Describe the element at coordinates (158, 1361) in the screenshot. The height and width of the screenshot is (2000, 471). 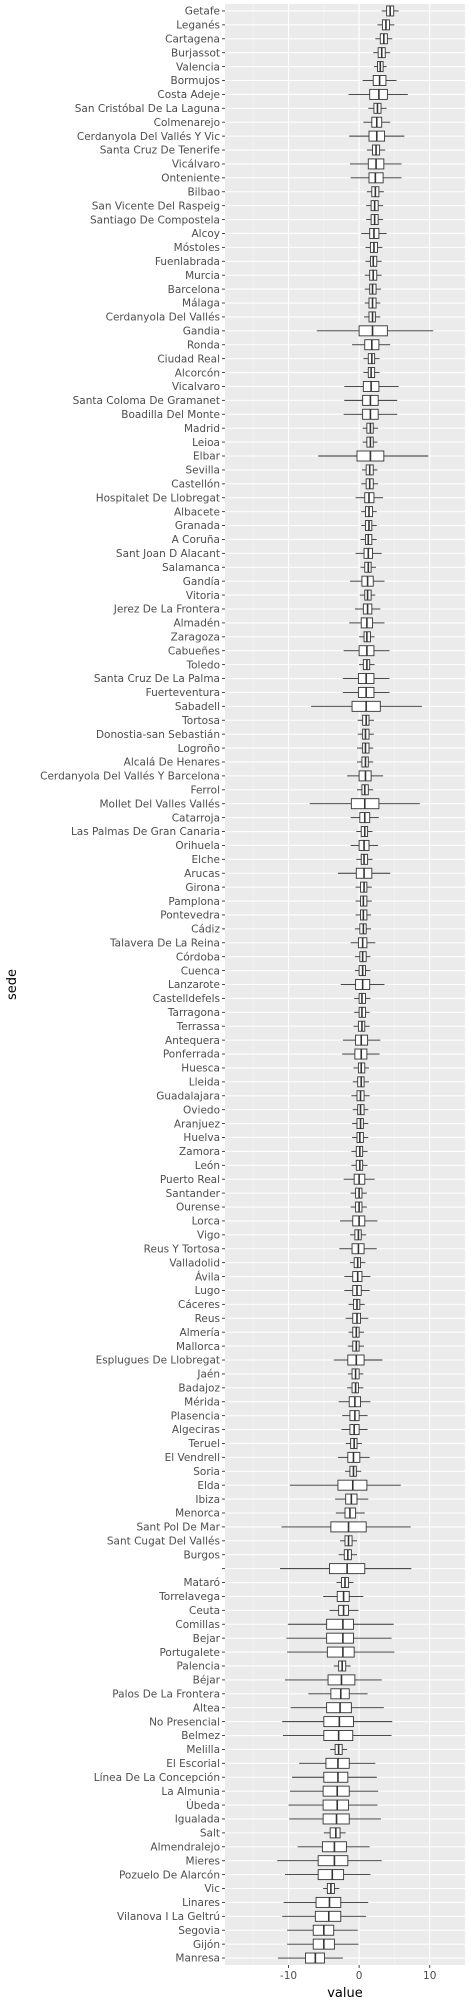
I see `y-tick-label: Esplugues De Llobregat` at that location.